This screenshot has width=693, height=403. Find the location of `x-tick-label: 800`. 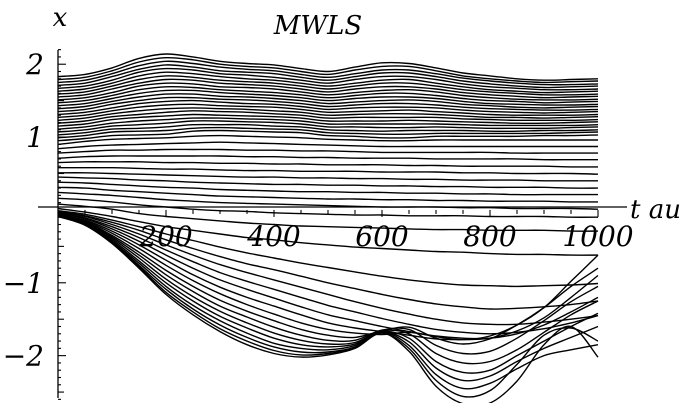

x-tick-label: 800 is located at coordinates (489, 236).